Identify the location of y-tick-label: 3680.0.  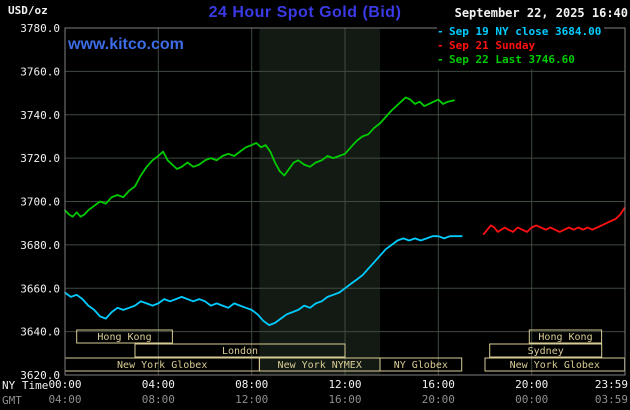
(40, 245).